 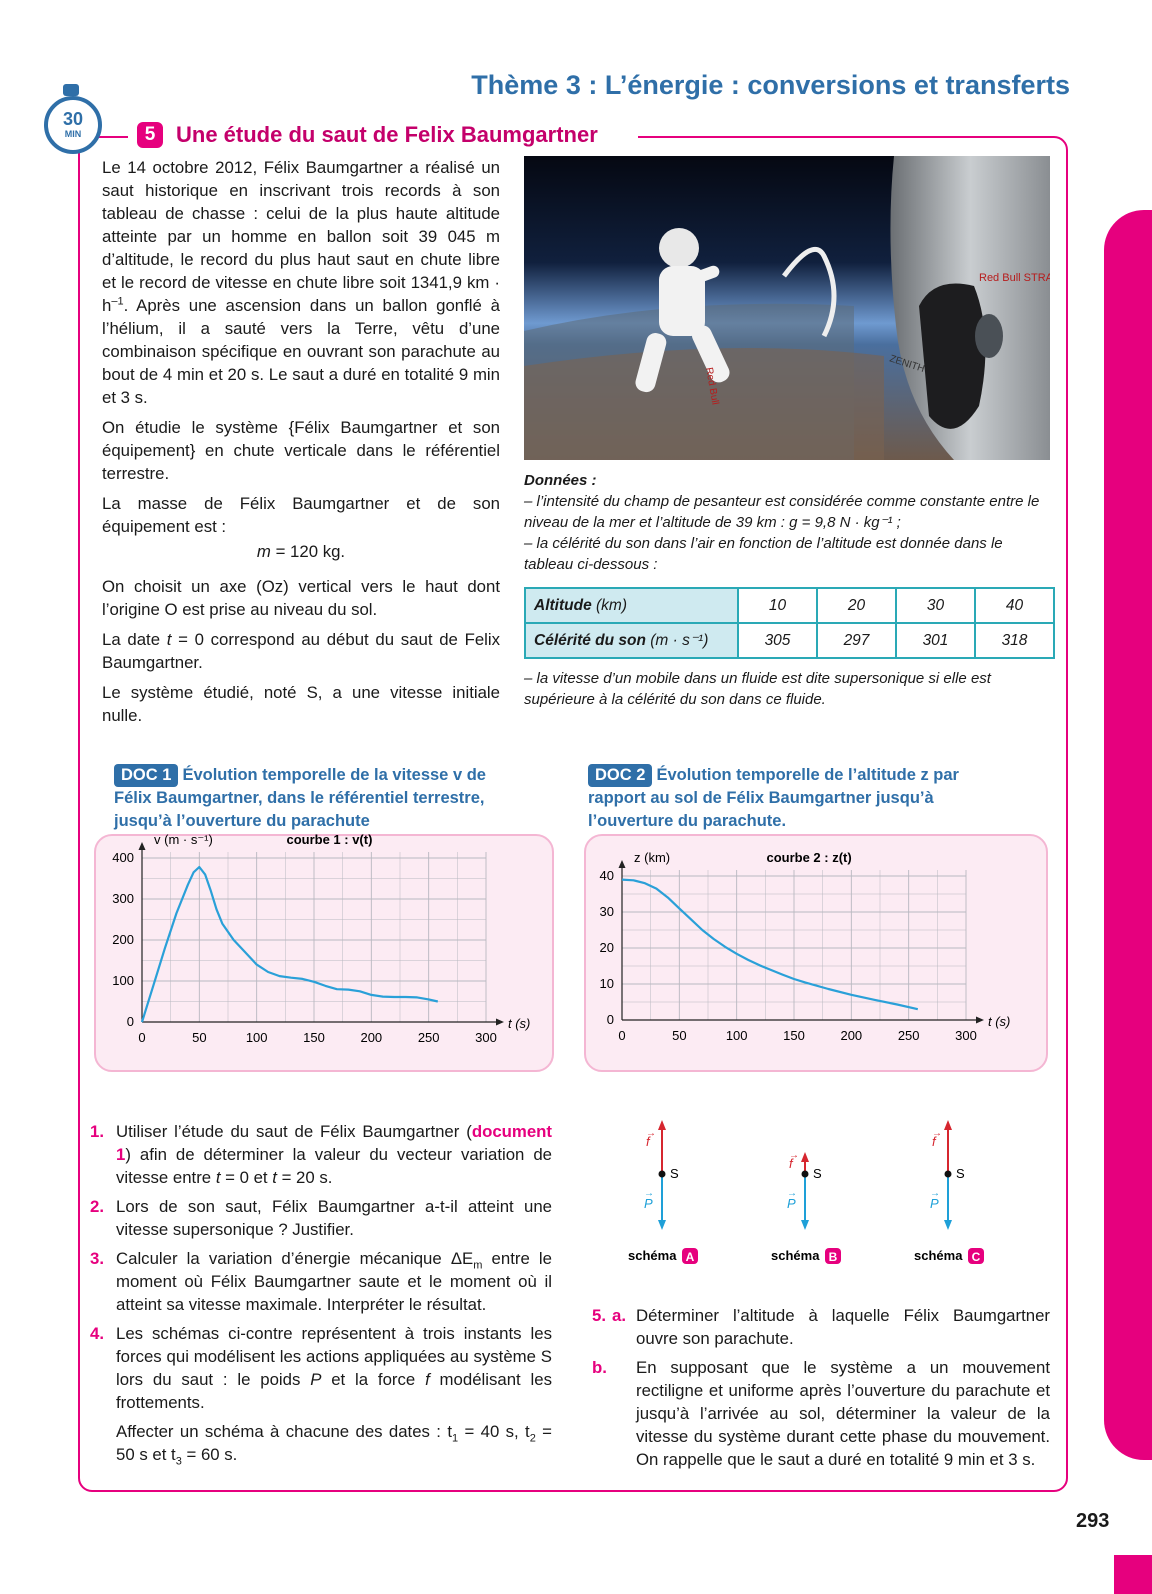 What do you see at coordinates (620, 775) in the screenshot?
I see `doc2-badge: DOC 2` at bounding box center [620, 775].